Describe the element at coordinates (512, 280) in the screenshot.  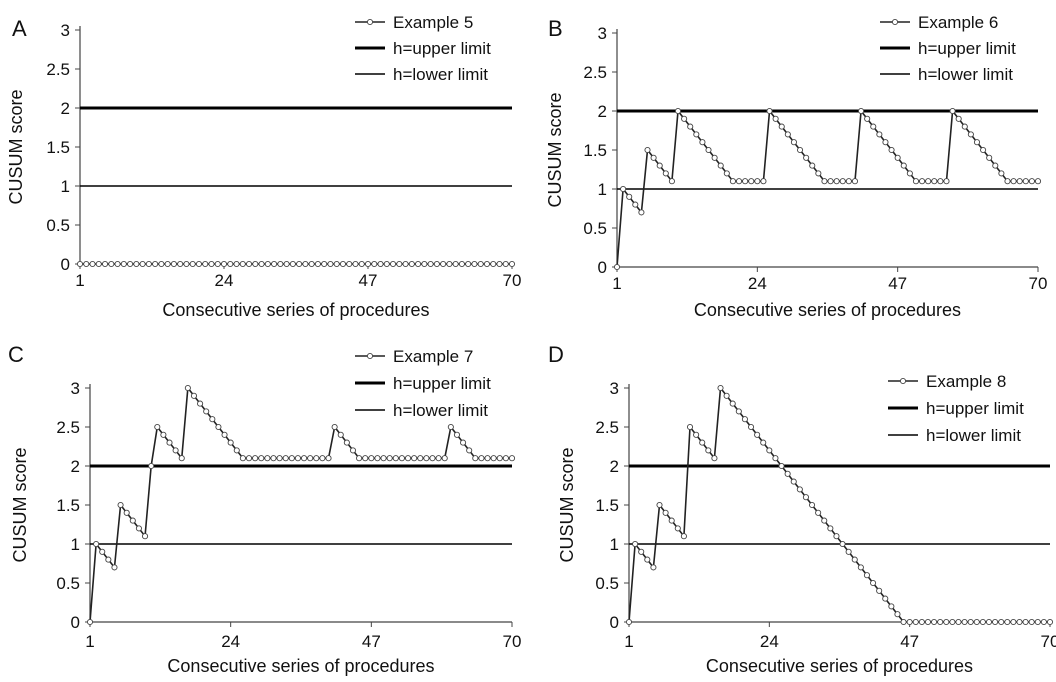
I see `x-tick-label: 70` at that location.